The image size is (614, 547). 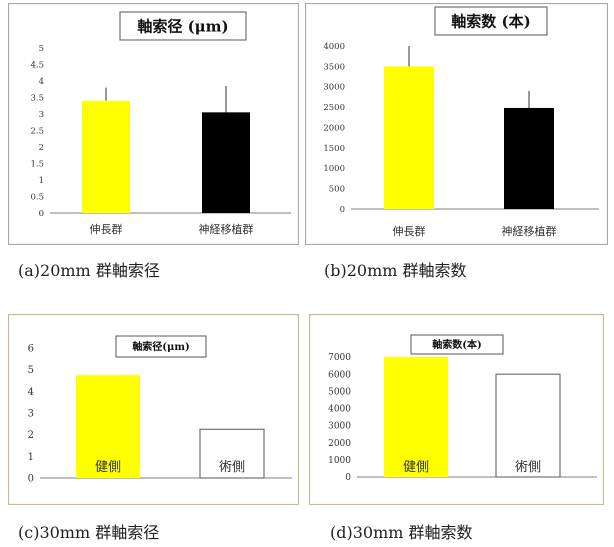 I want to click on chart-title: 軸索径 (μm), so click(x=182, y=26).